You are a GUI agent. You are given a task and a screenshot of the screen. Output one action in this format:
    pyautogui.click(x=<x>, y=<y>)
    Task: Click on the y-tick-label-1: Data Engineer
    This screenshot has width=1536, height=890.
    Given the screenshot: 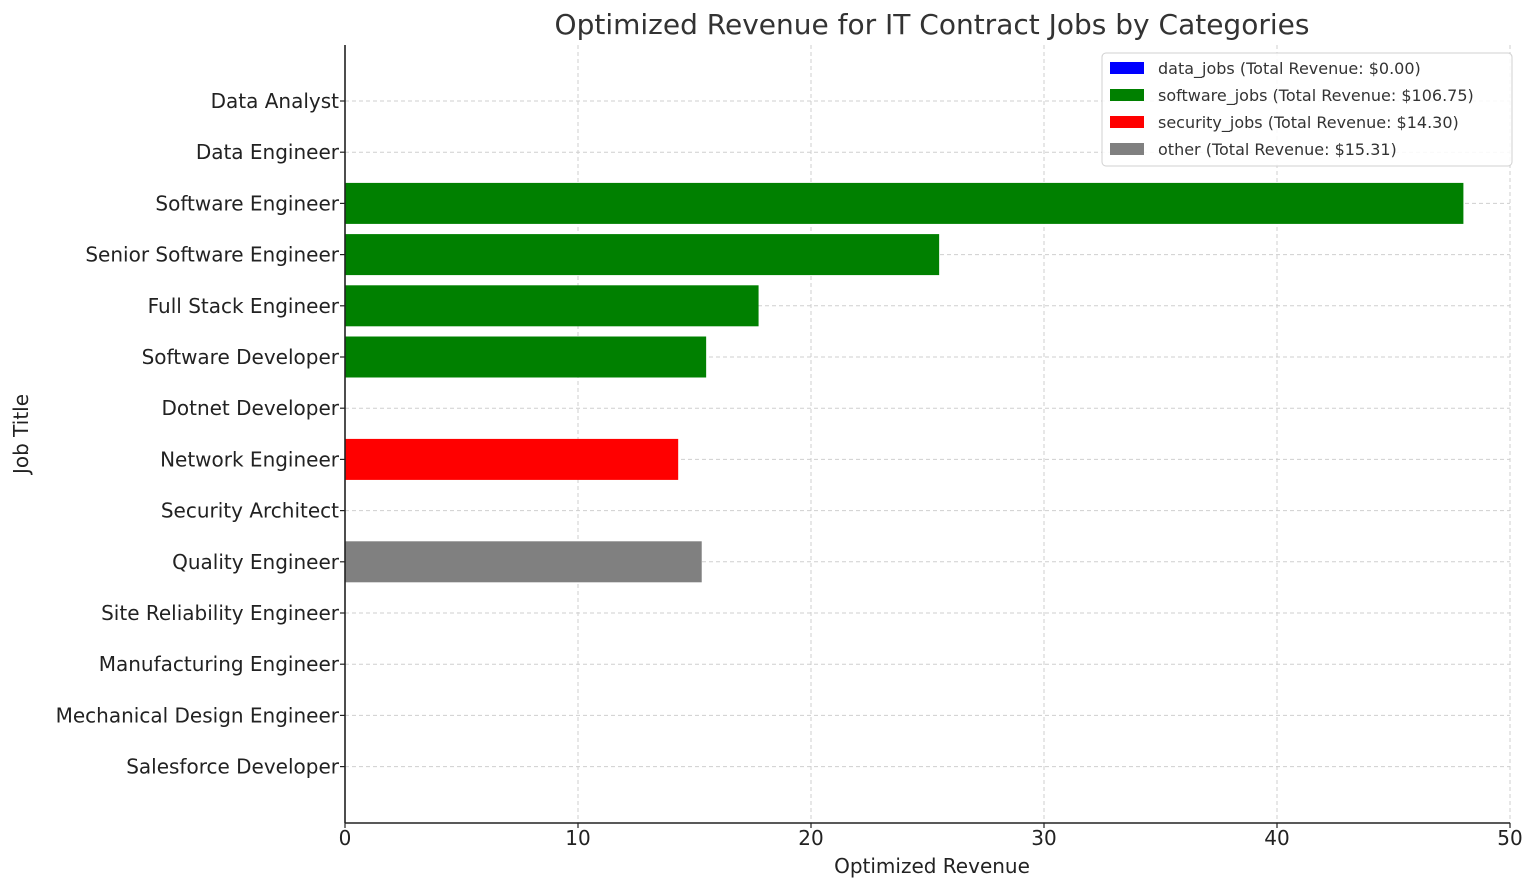 What is the action you would take?
    pyautogui.click(x=268, y=152)
    